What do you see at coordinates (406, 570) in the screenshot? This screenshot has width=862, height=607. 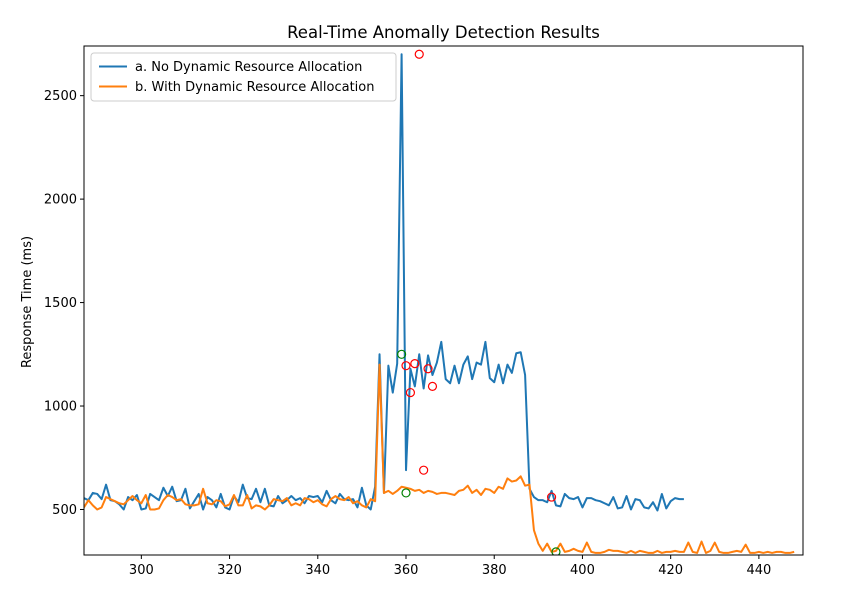 I see `x-tick-label: 360` at bounding box center [406, 570].